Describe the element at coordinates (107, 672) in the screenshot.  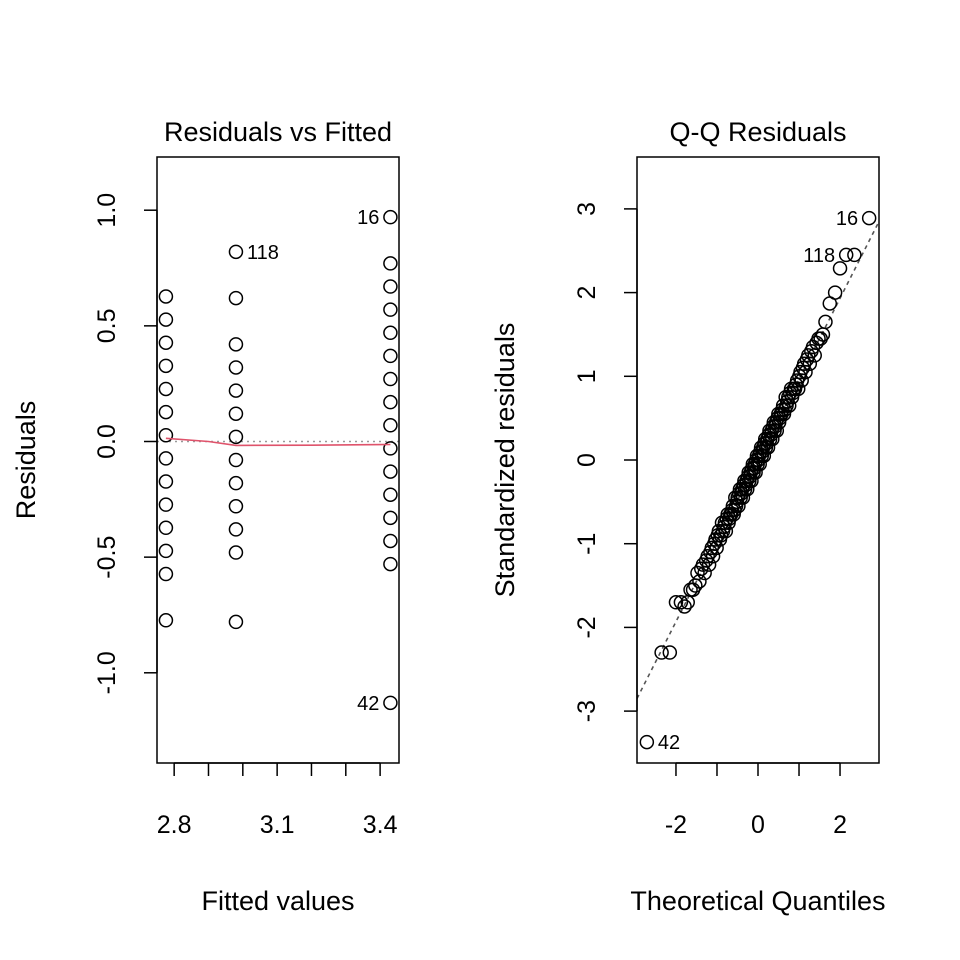
I see `y-tick-label: -1.0` at that location.